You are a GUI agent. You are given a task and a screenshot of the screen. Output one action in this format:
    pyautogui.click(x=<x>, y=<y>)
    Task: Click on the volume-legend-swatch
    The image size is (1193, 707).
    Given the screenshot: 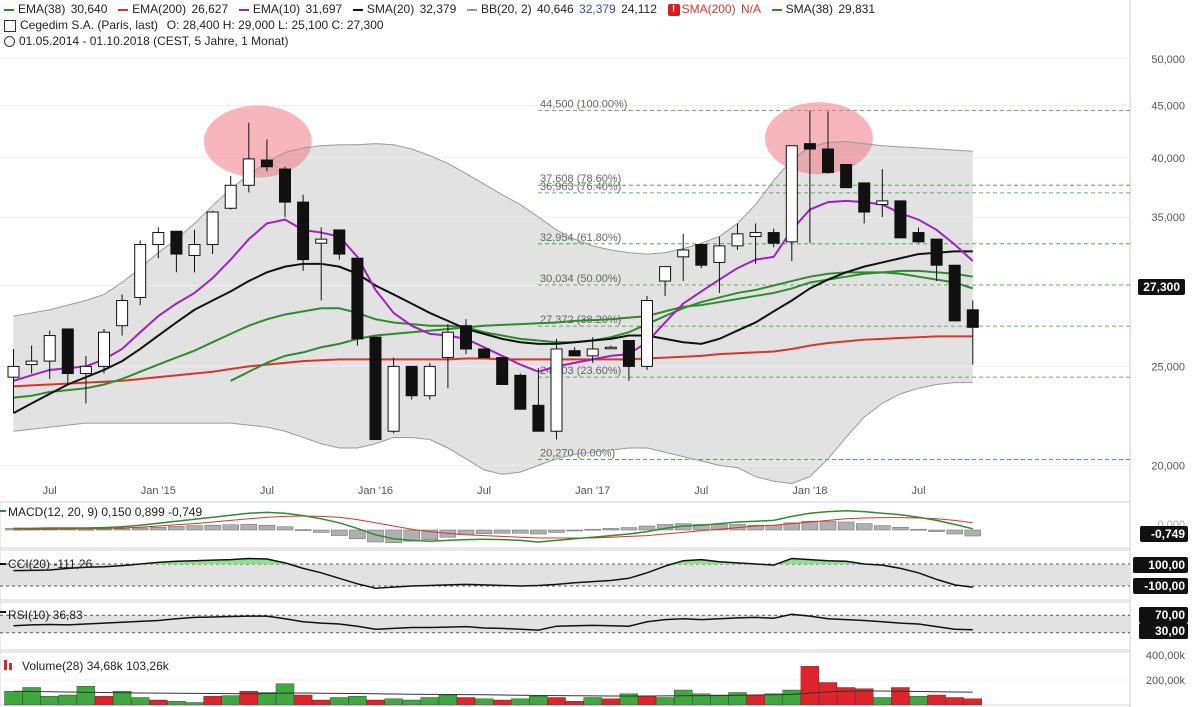 What is the action you would take?
    pyautogui.click(x=5, y=665)
    